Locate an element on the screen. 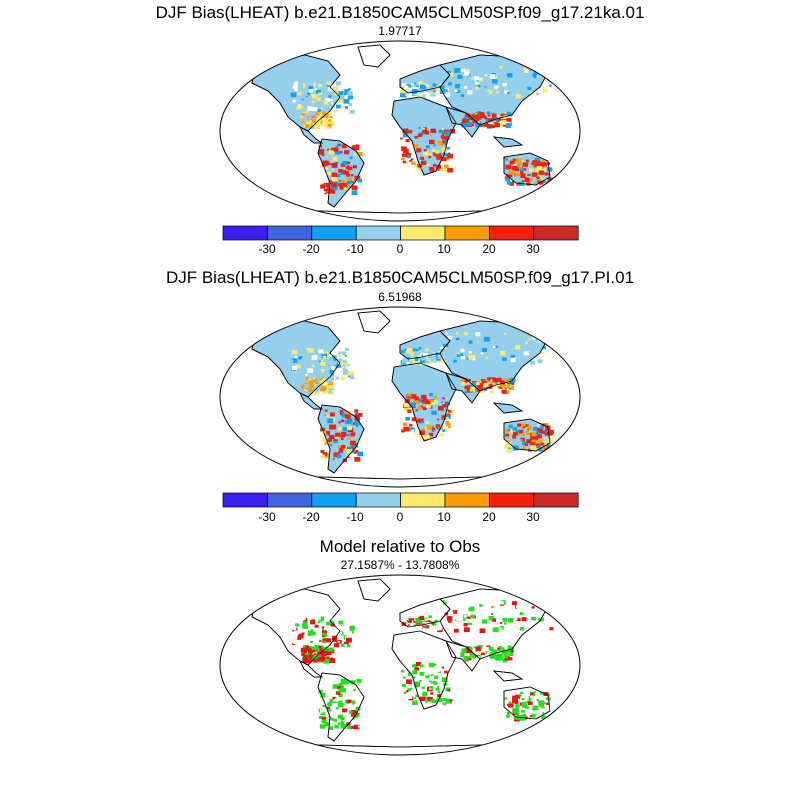  cb1-label: -30 is located at coordinates (267, 249).